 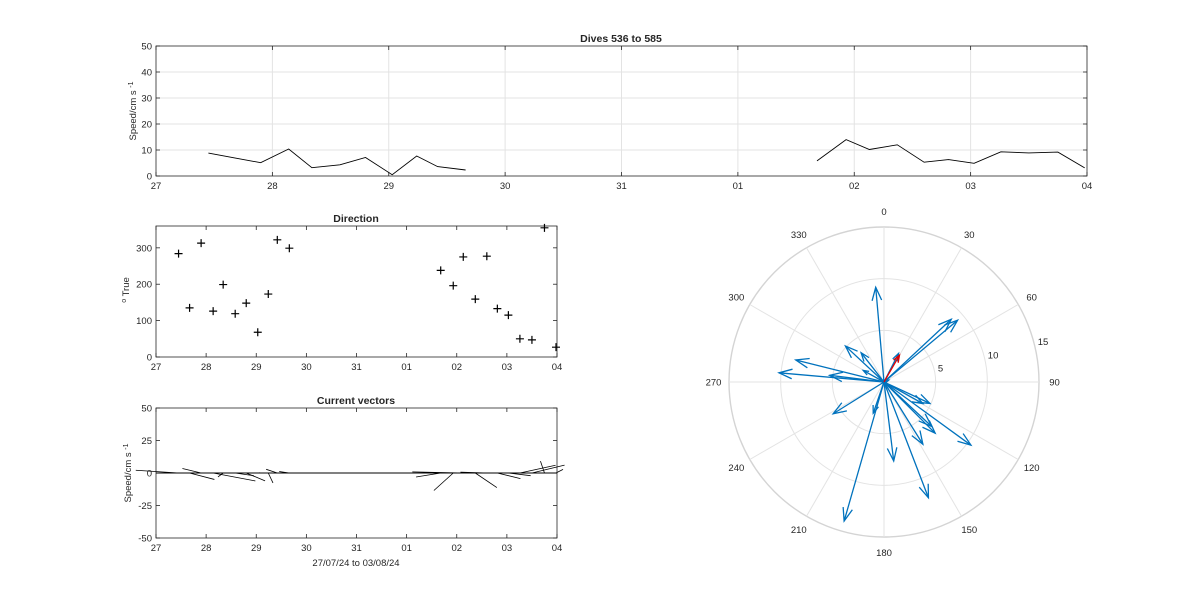 What do you see at coordinates (799, 530) in the screenshot?
I see `polar-angle-label: 210` at bounding box center [799, 530].